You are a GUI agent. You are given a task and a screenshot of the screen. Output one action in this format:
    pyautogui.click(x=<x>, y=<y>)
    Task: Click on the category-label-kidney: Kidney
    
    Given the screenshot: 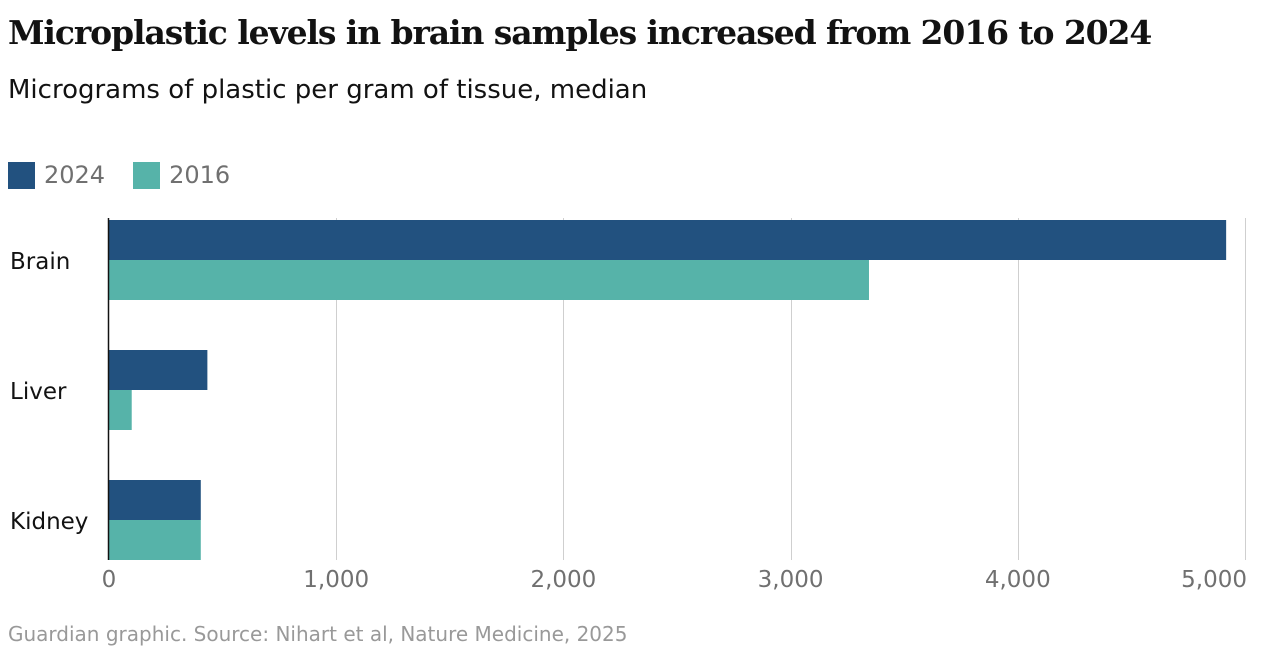 What is the action you would take?
    pyautogui.click(x=49, y=522)
    